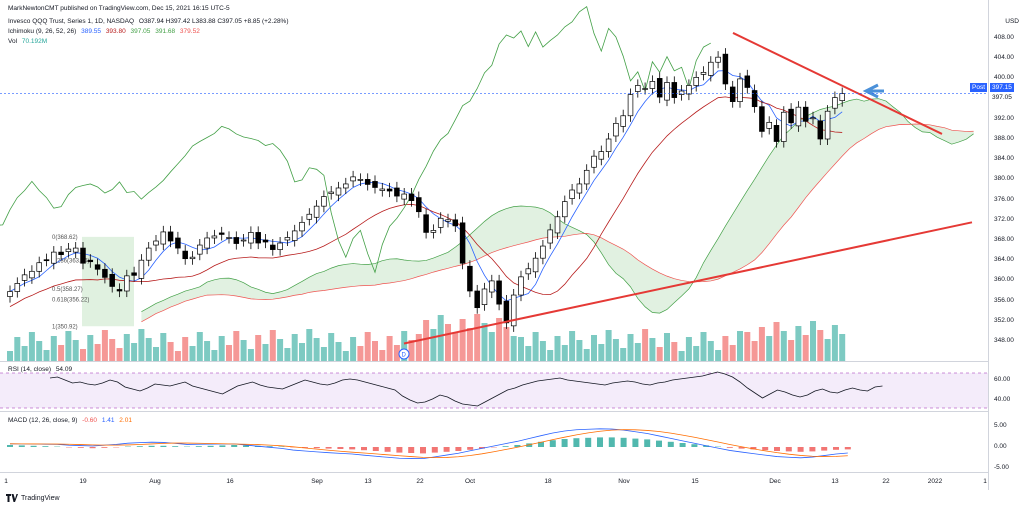 Image resolution: width=1024 pixels, height=508 pixels. Describe the element at coordinates (985, 481) in the screenshot. I see `time-tick: 1` at that location.